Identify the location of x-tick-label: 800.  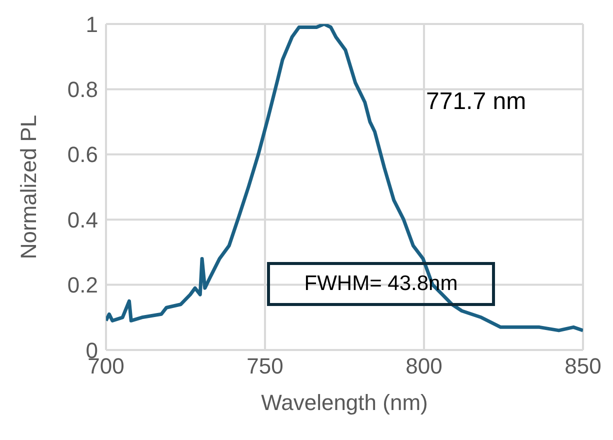
(424, 366).